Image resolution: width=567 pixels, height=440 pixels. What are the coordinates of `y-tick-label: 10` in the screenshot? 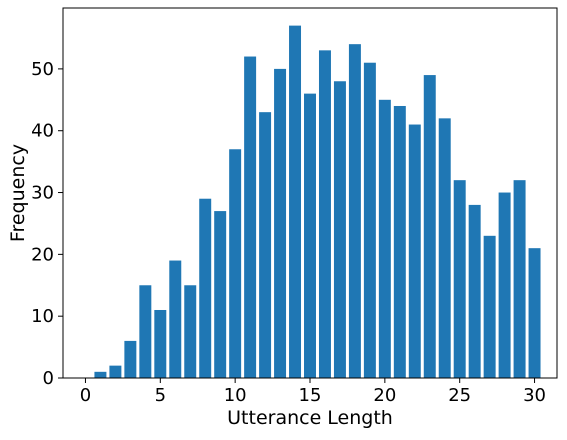 It's located at (42, 316).